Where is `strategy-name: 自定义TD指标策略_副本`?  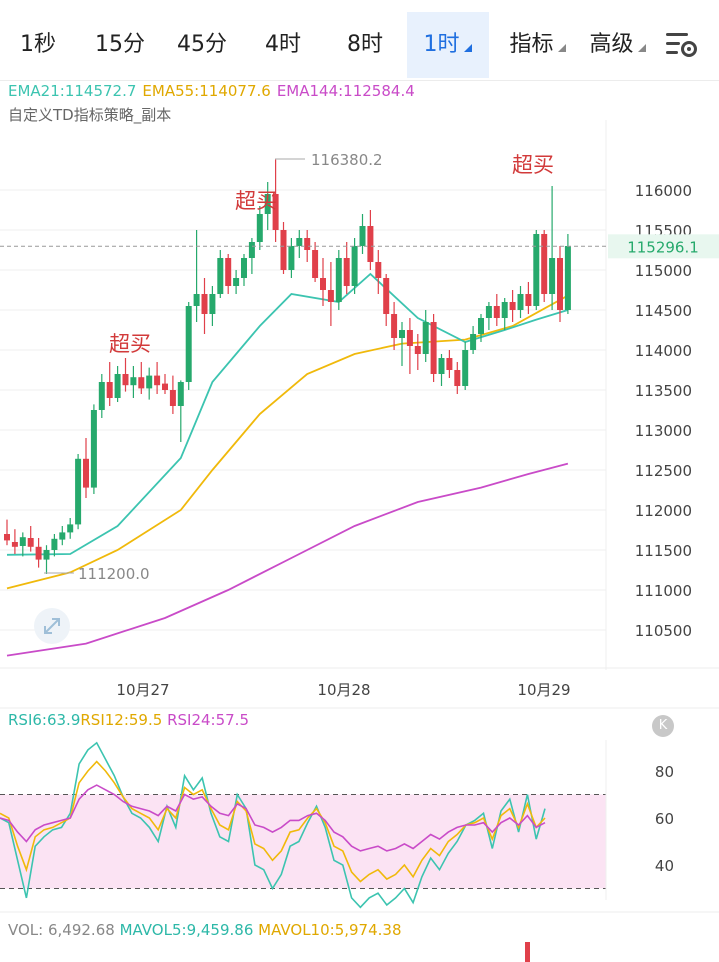 strategy-name: 自定义TD指标策略_副本 is located at coordinates (90, 115).